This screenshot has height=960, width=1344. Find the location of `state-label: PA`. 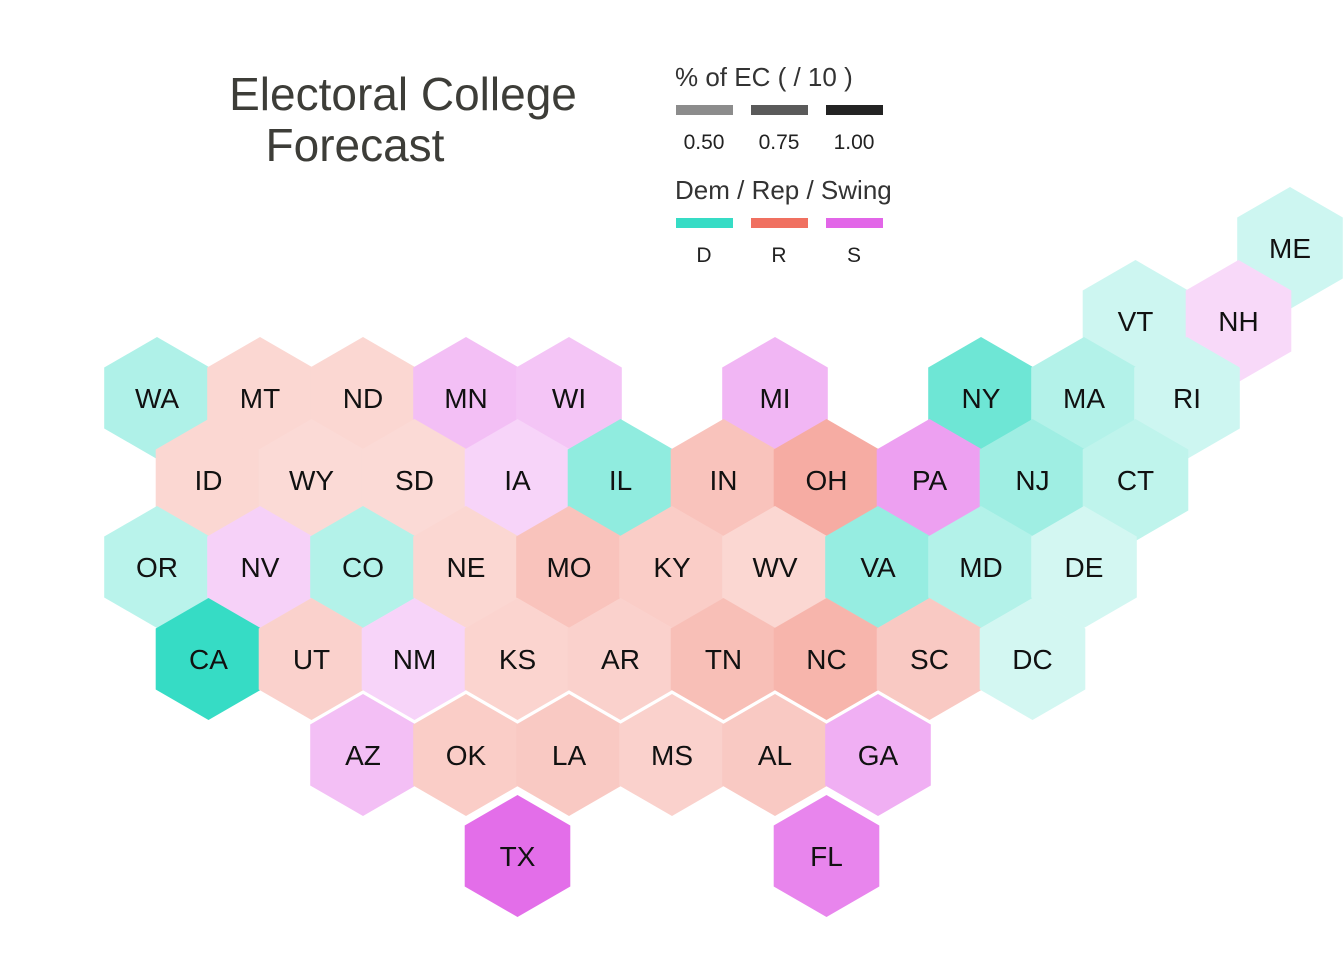

state-label: PA is located at coordinates (930, 480).